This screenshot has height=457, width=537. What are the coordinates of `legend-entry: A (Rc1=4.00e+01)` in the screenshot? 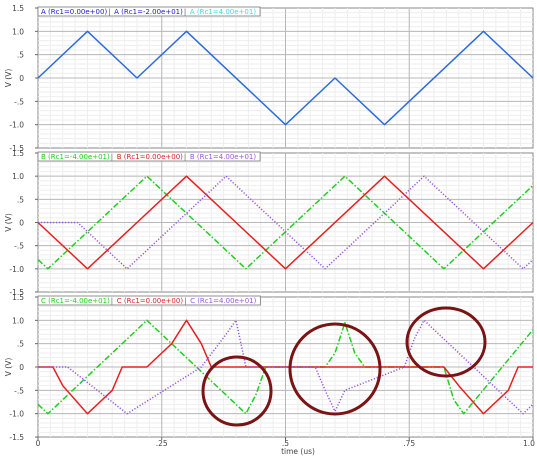 It's located at (223, 12).